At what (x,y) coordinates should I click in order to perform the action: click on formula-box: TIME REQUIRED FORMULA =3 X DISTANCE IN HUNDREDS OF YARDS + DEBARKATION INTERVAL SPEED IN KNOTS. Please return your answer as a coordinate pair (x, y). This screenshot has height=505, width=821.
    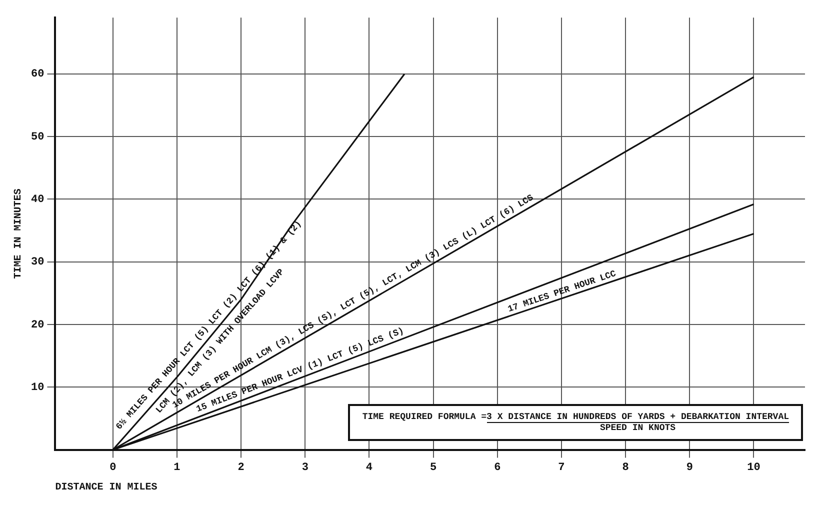
    Looking at the image, I should click on (575, 422).